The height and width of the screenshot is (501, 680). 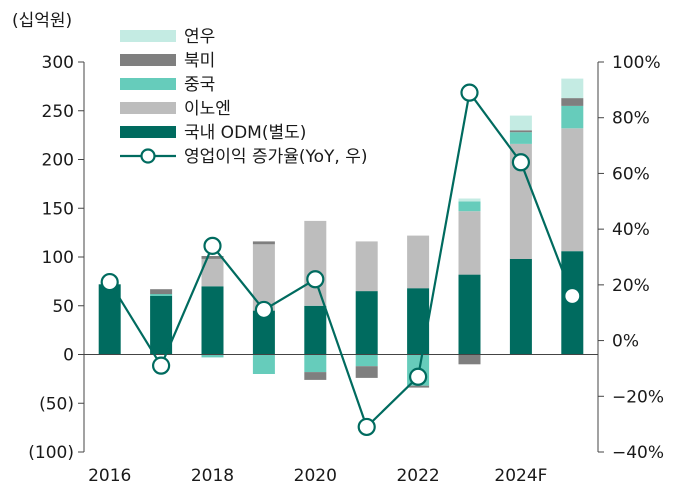 What do you see at coordinates (631, 119) in the screenshot?
I see `right-y-tick-label: 80%` at bounding box center [631, 119].